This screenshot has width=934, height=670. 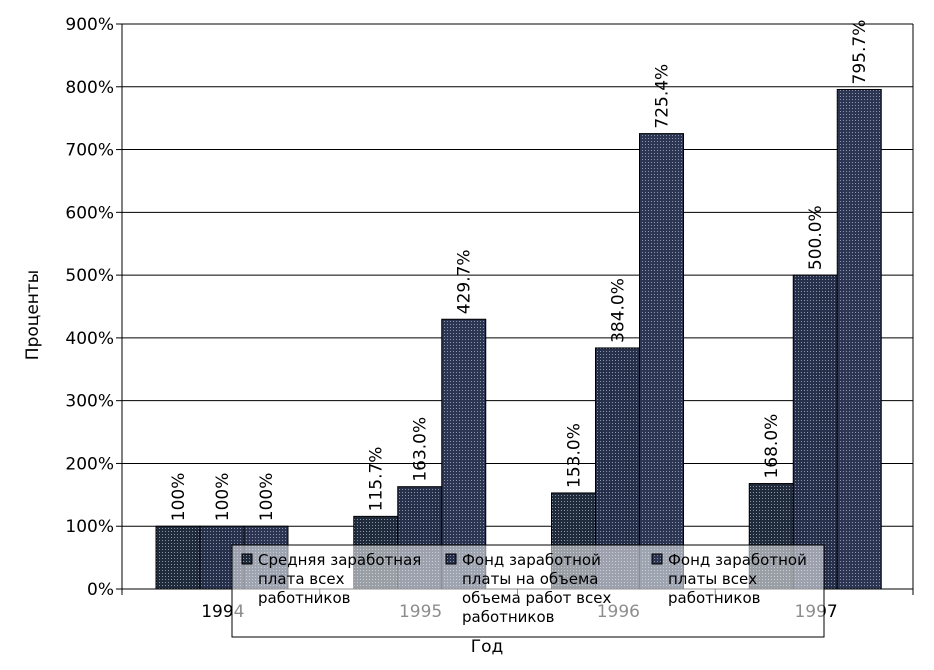 I want to click on data-label: 115.7%, so click(x=377, y=479).